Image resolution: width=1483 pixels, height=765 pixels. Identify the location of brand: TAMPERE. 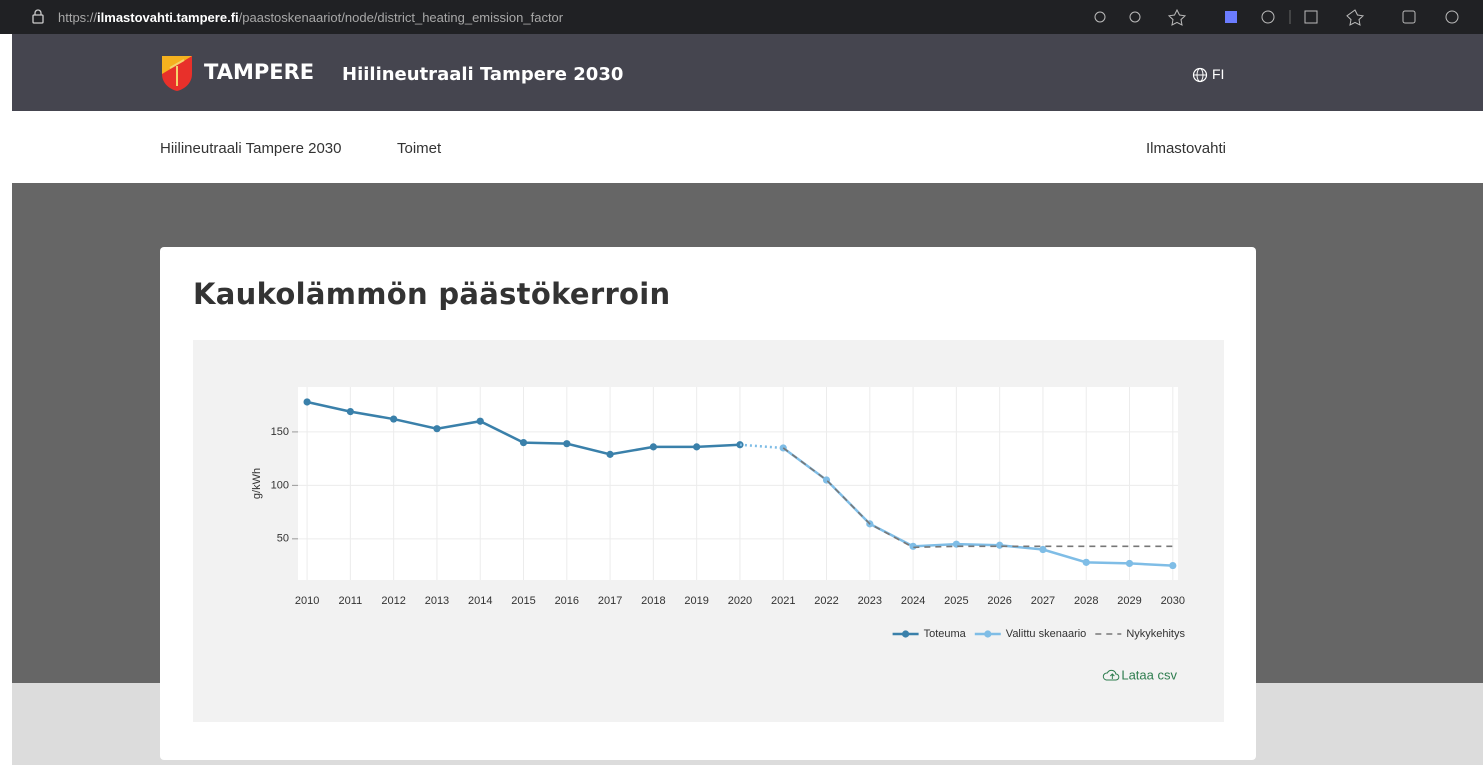
(259, 72).